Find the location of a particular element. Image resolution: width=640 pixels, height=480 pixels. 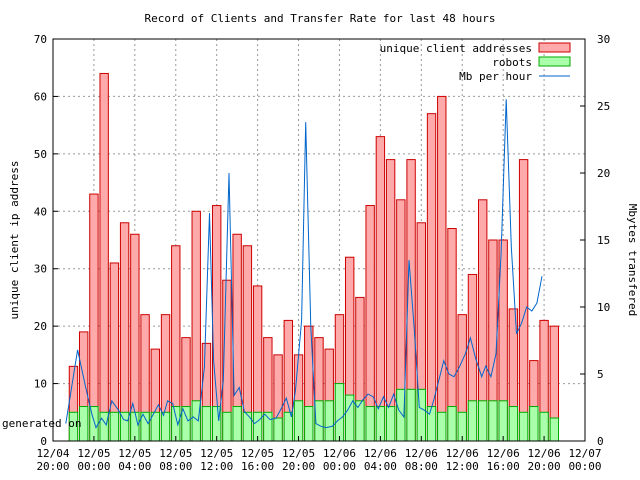

x-tick-label-date: 12/04 is located at coordinates (52, 453).